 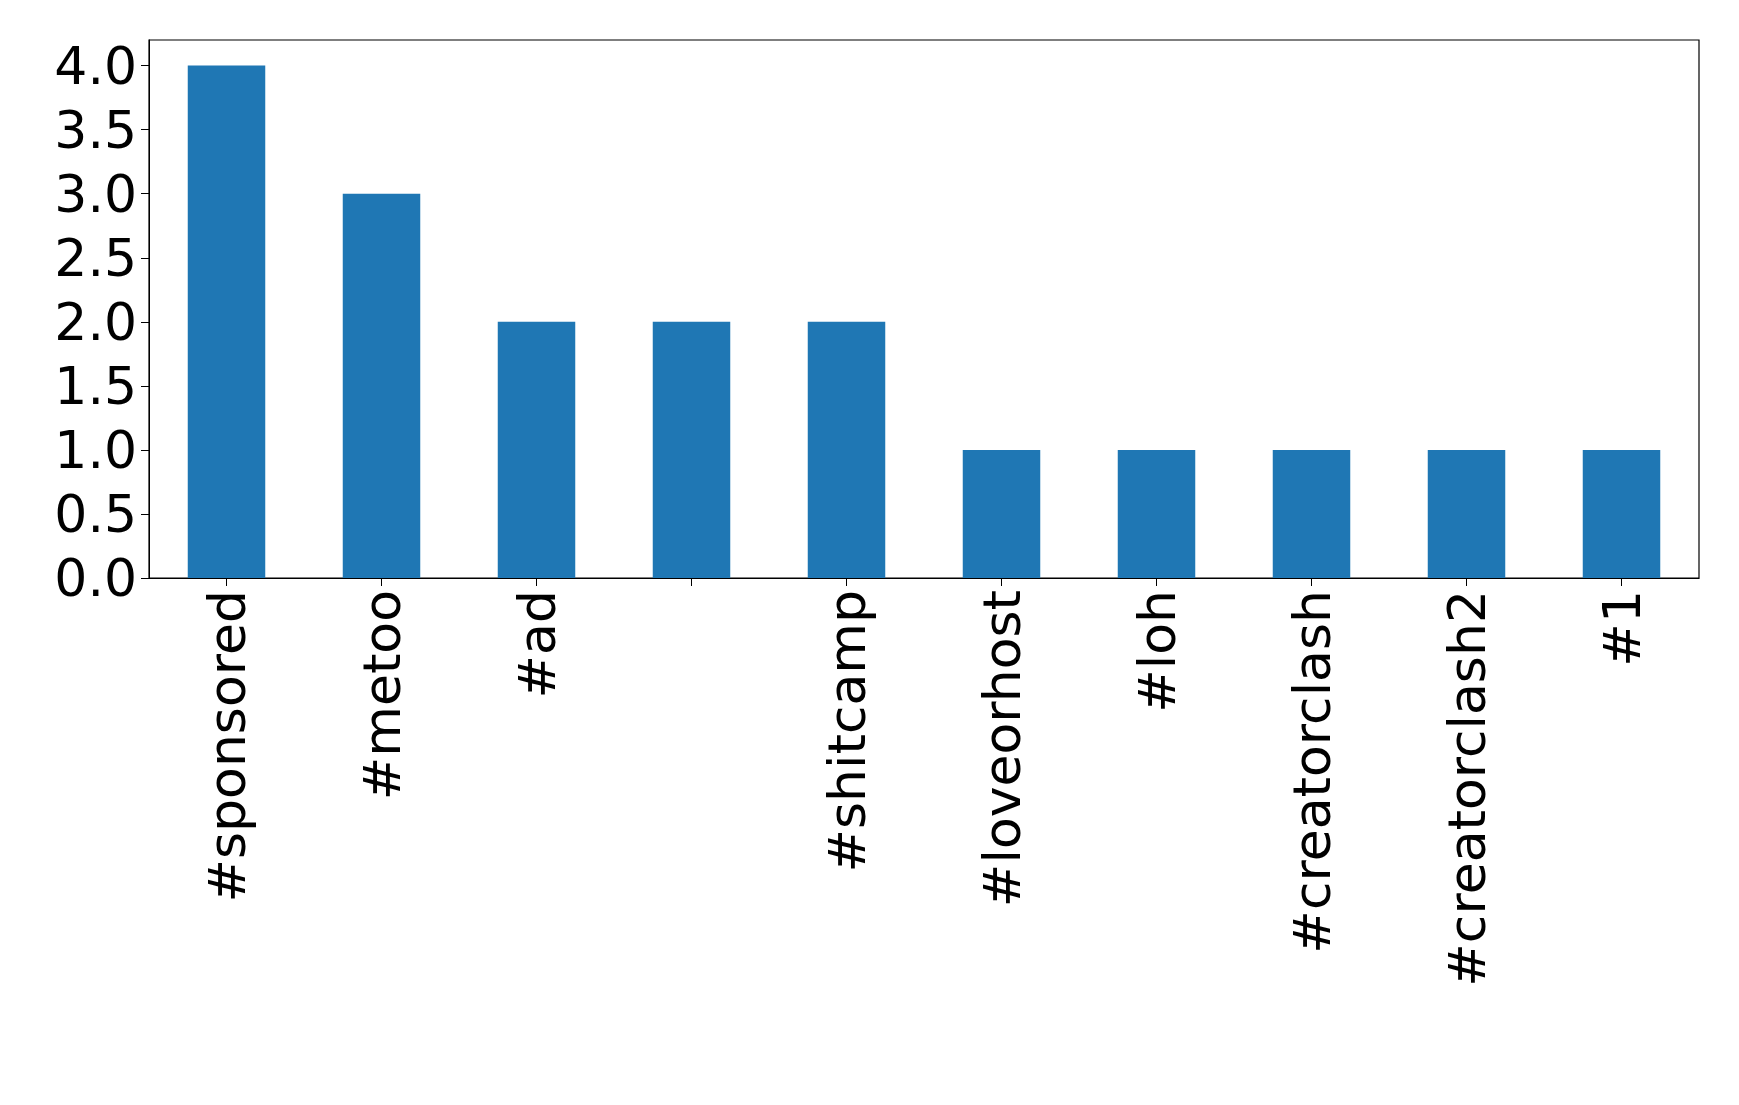 What do you see at coordinates (1466, 788) in the screenshot?
I see `x-tick-label: #creatorclash2` at bounding box center [1466, 788].